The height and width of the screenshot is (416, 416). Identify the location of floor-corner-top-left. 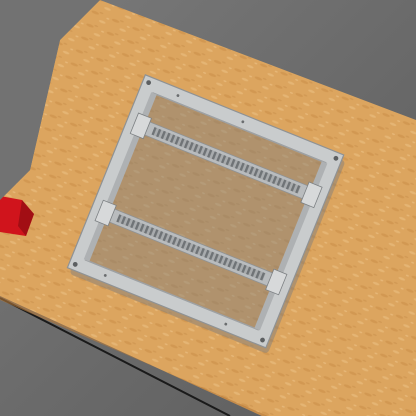
(50, 100).